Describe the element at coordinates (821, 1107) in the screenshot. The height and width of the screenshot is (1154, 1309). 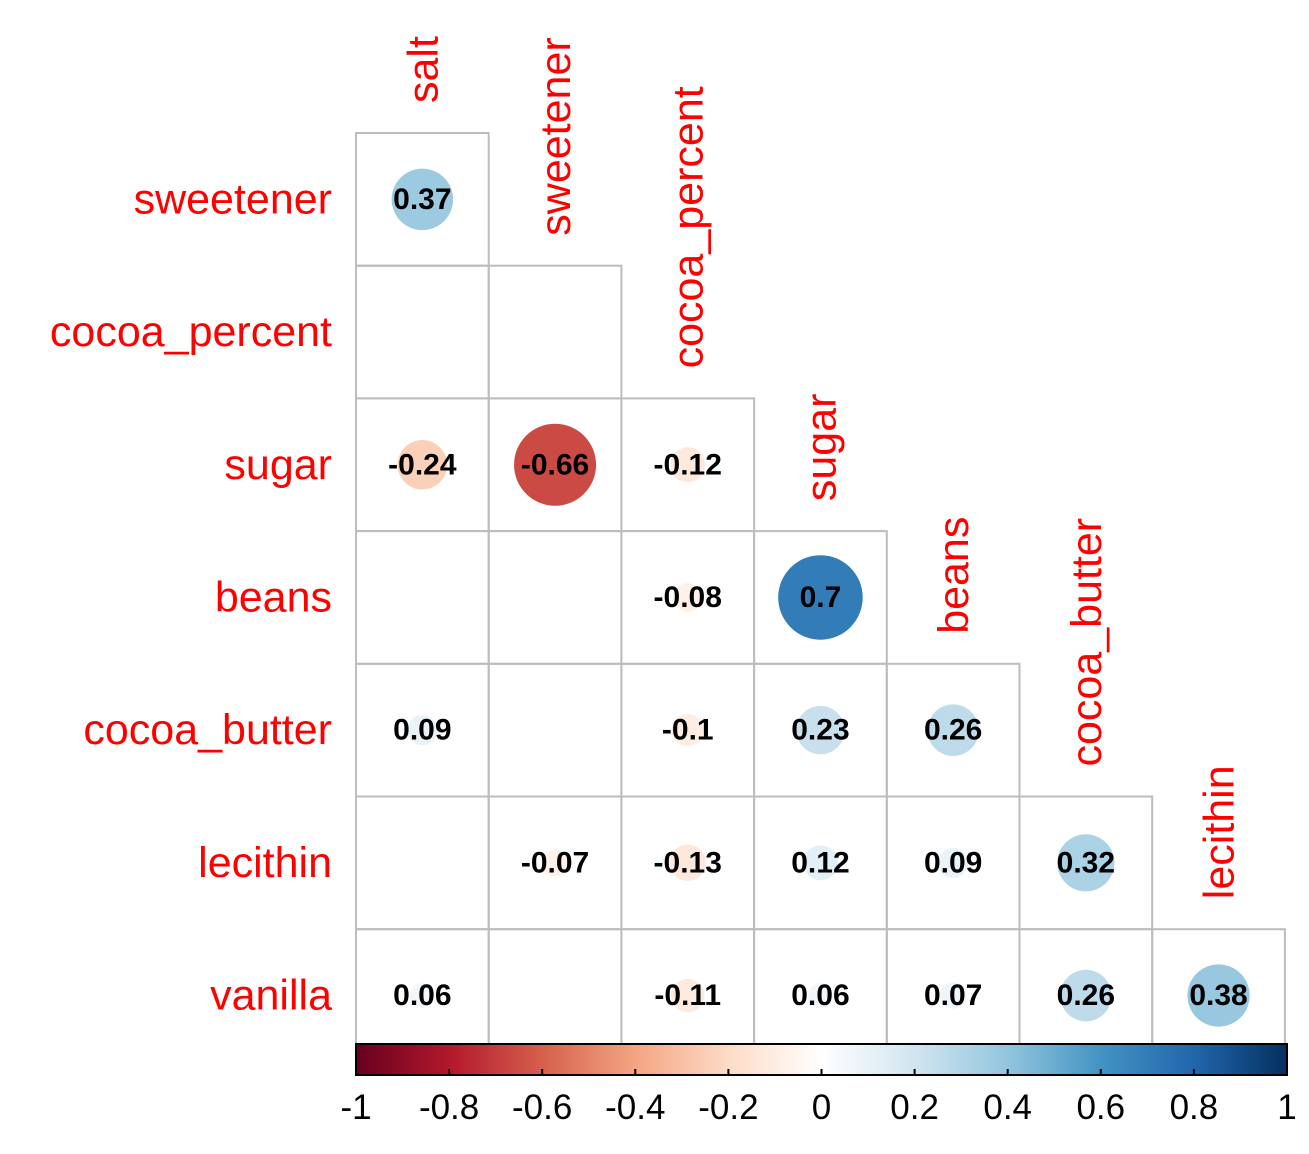
I see `colorbar-tick-label: 0` at that location.